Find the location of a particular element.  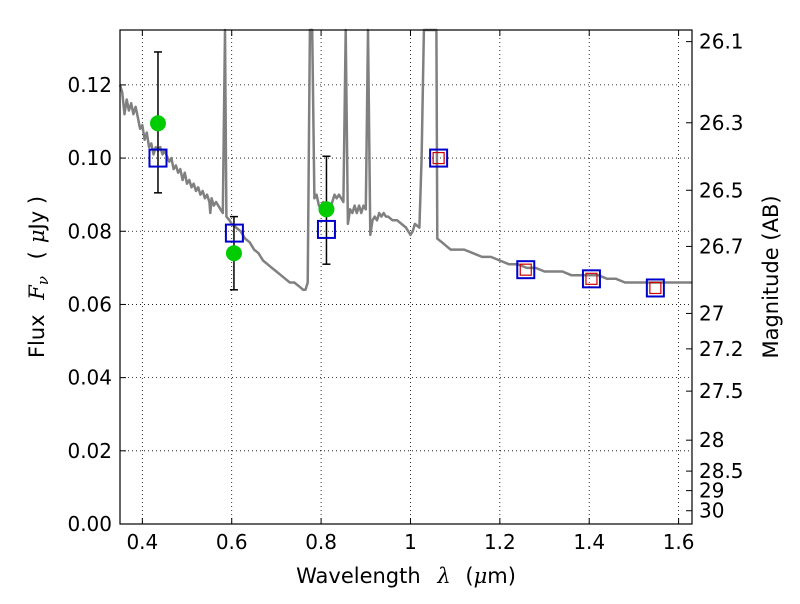

x-axis-label-unit-mu: μ is located at coordinates (481, 576).